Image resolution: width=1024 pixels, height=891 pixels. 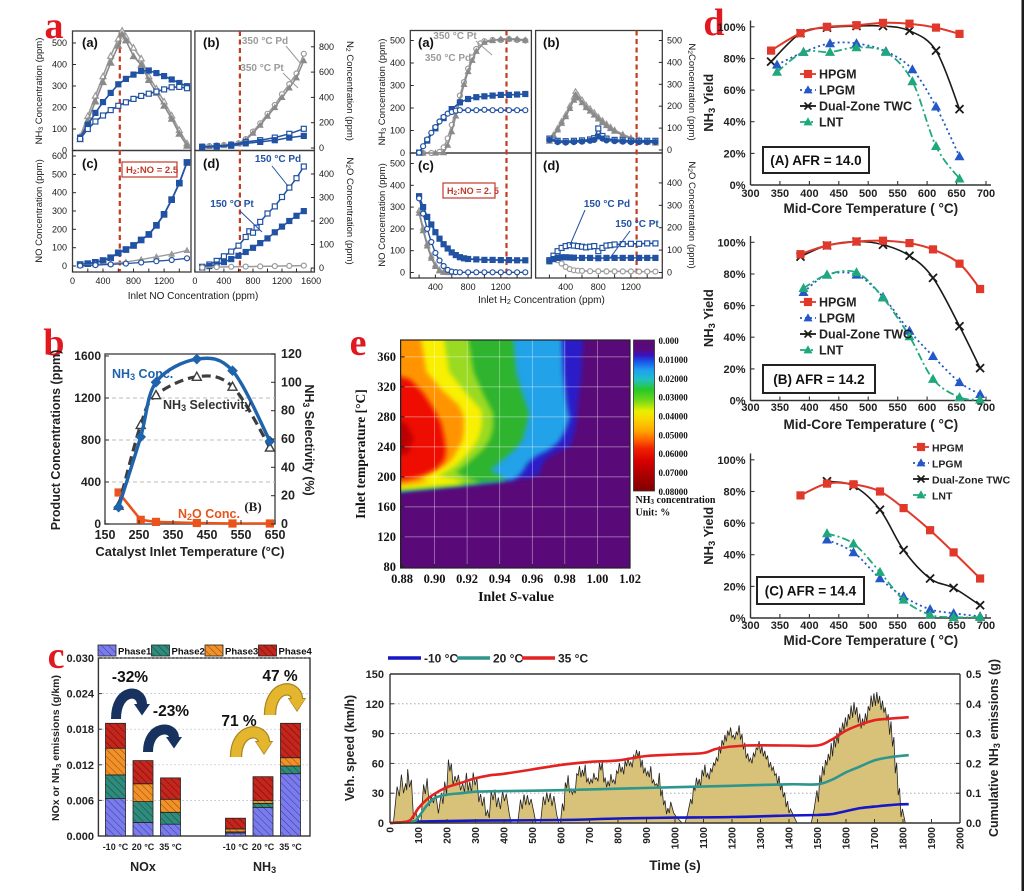 I want to click on svg-text: LNT, so click(x=831, y=123).